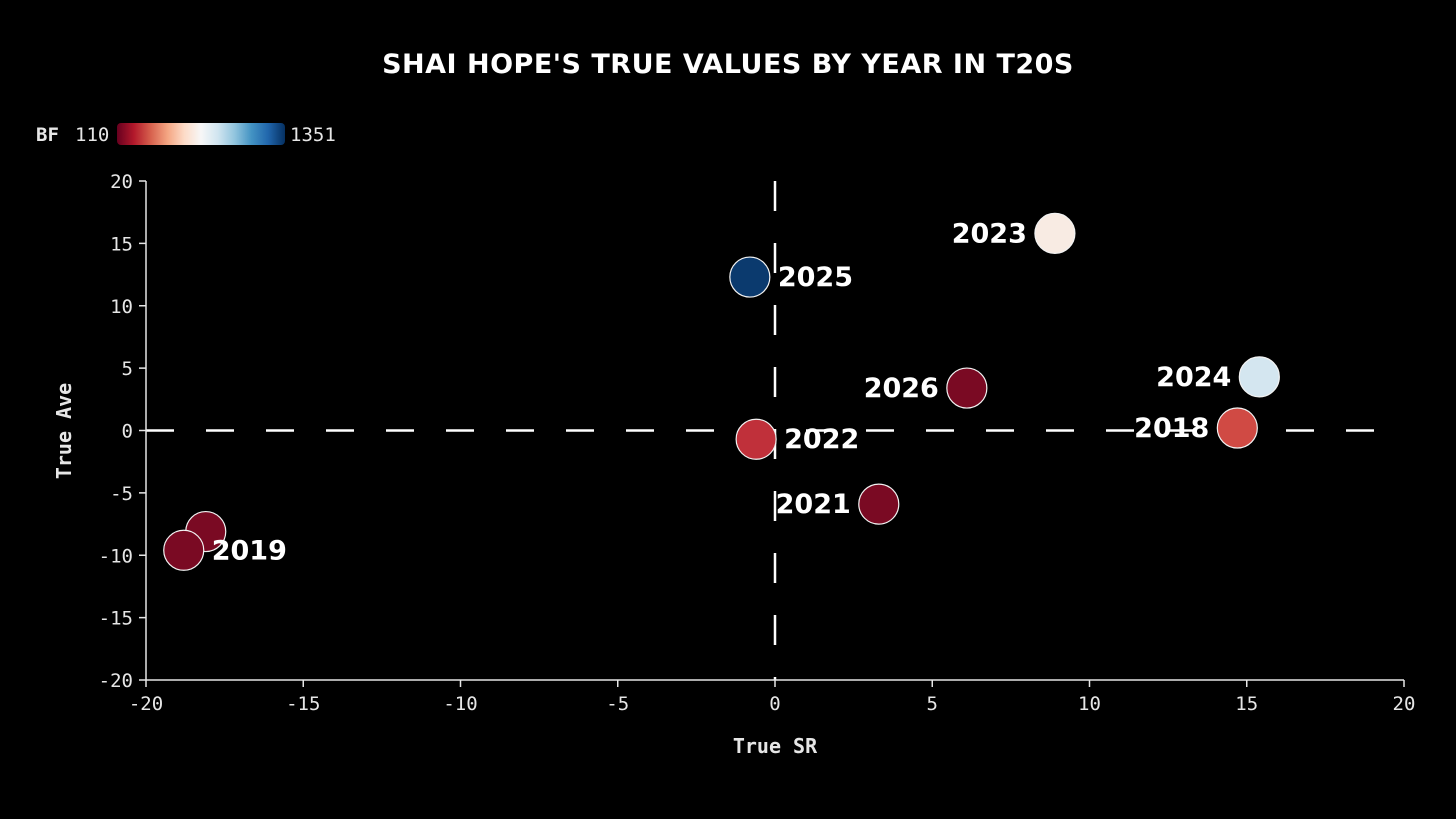 Image resolution: width=1456 pixels, height=819 pixels. Describe the element at coordinates (1237, 428) in the screenshot. I see `point-2018` at that location.